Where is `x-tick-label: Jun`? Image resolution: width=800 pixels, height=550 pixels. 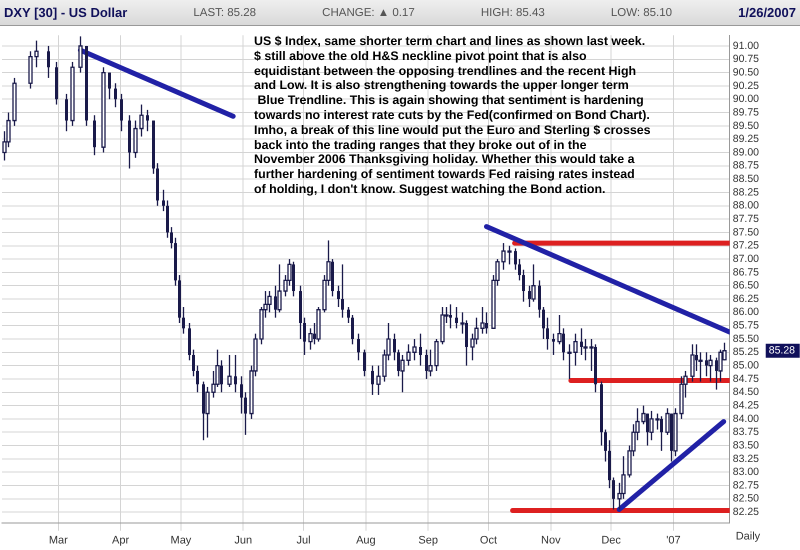 x-tick-label: Jun is located at coordinates (243, 540).